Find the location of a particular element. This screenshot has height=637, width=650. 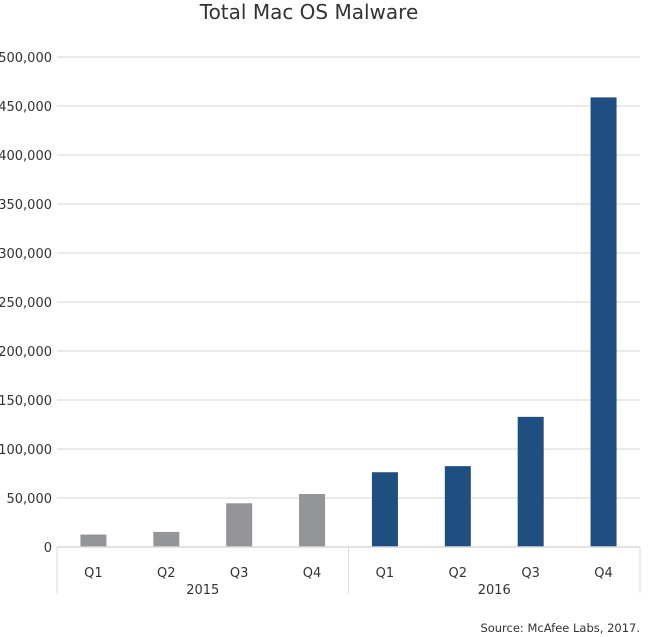

group-label: 2015 is located at coordinates (202, 590).